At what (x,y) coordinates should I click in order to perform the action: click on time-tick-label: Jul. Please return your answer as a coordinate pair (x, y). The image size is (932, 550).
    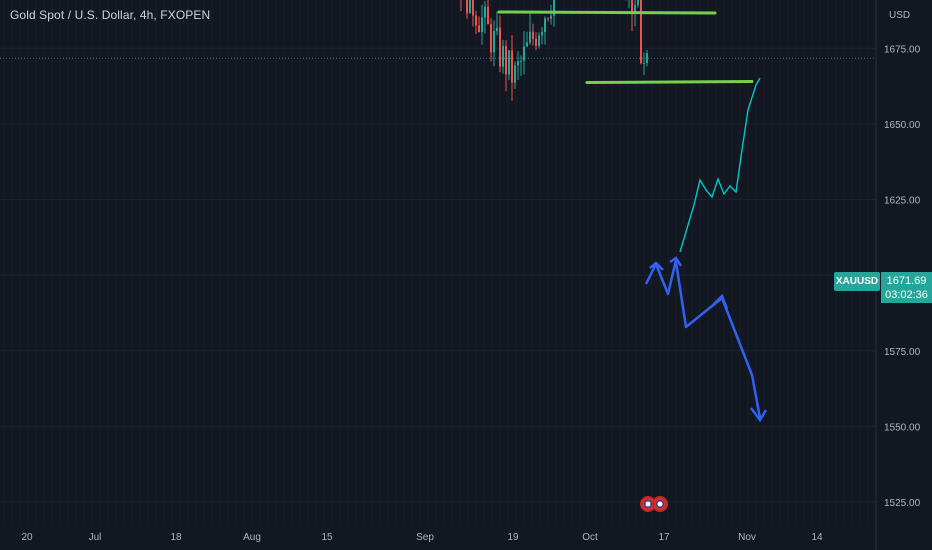
    Looking at the image, I should click on (95, 537).